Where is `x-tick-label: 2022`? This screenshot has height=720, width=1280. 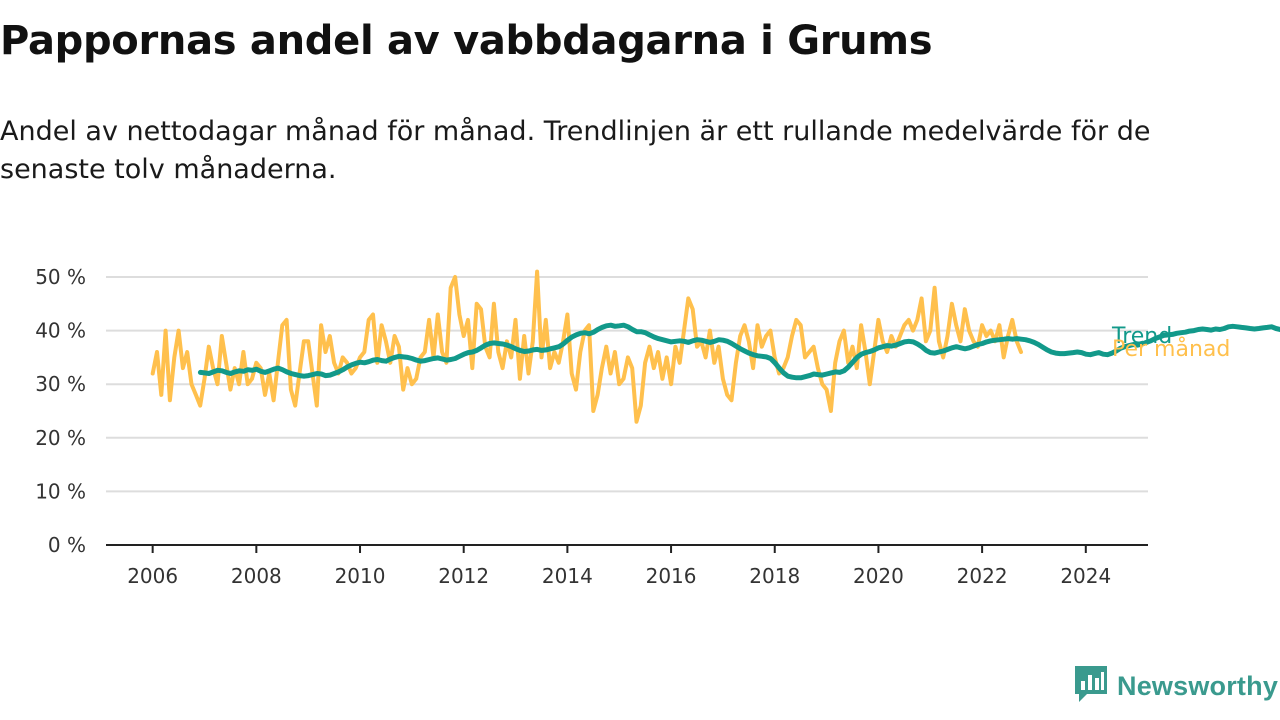
x-tick-label: 2022 is located at coordinates (982, 576).